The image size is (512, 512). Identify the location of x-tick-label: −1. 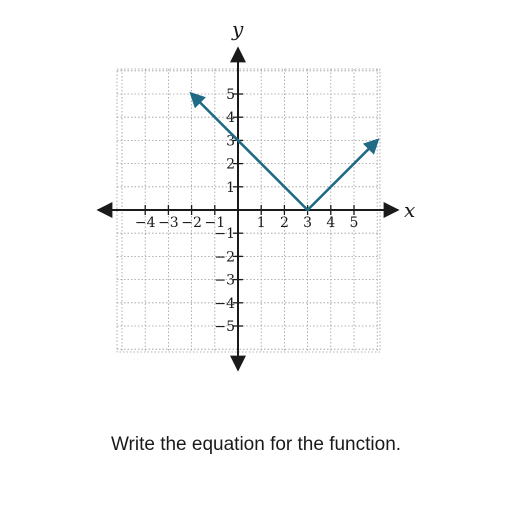
(214, 223).